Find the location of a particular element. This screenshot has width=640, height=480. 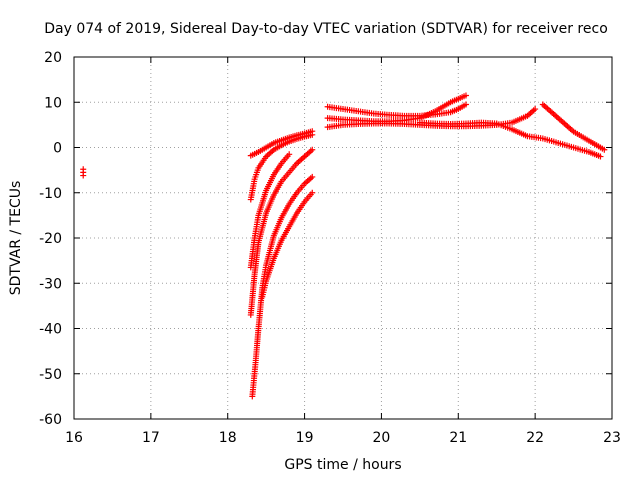

y-axis-label: SDTVAR / TECUs is located at coordinates (16, 238).